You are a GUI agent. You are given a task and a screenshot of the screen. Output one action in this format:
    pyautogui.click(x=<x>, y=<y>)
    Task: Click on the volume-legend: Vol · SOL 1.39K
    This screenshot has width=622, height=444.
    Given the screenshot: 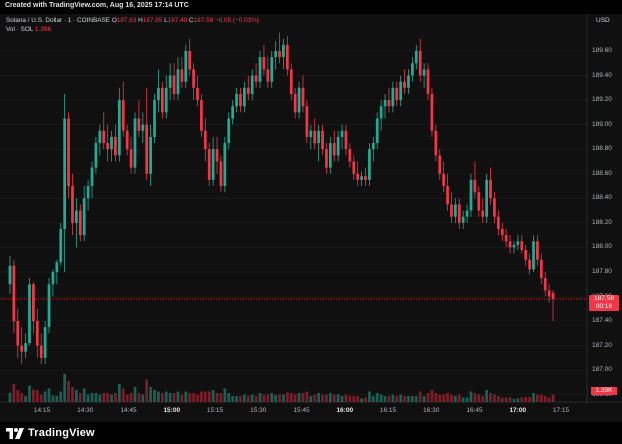 What is the action you would take?
    pyautogui.click(x=29, y=29)
    